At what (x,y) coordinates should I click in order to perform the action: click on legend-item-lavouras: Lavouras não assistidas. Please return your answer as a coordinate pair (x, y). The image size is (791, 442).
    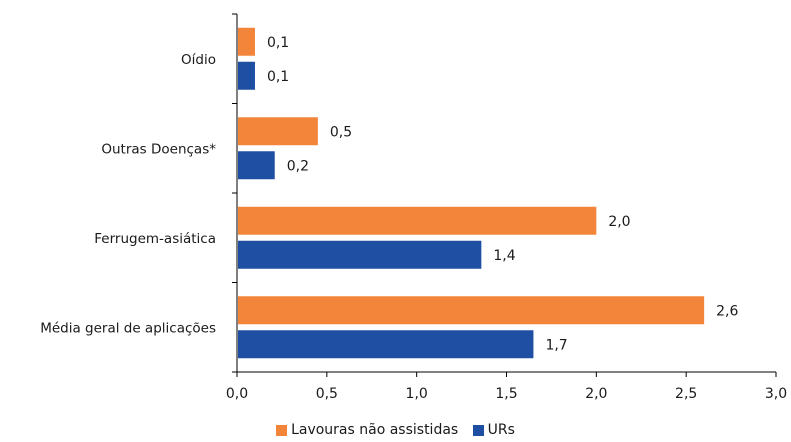
    Looking at the image, I should click on (367, 430).